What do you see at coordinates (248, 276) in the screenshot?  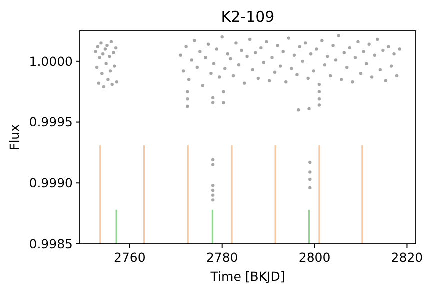 I see `x-axis-title: Time [BKJD]` at bounding box center [248, 276].